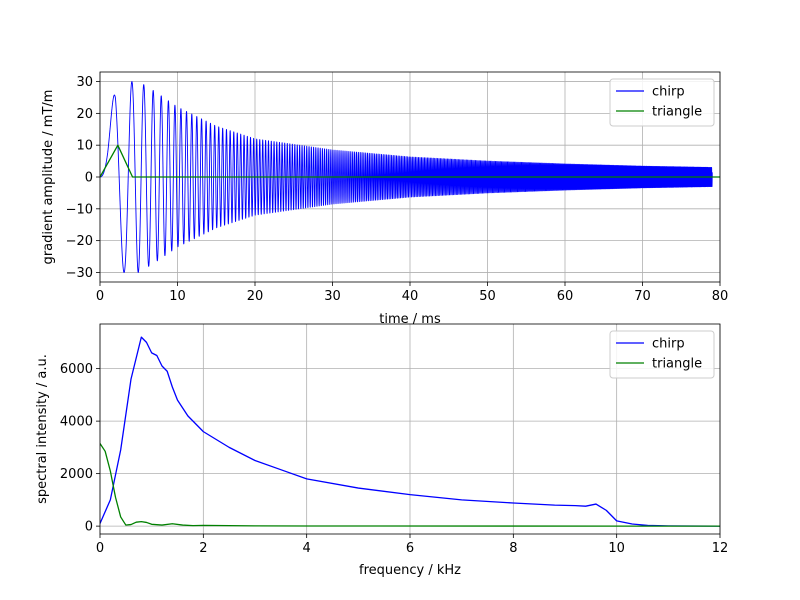  Describe the element at coordinates (84, 146) in the screenshot. I see `time-ytick-label: 10` at that location.